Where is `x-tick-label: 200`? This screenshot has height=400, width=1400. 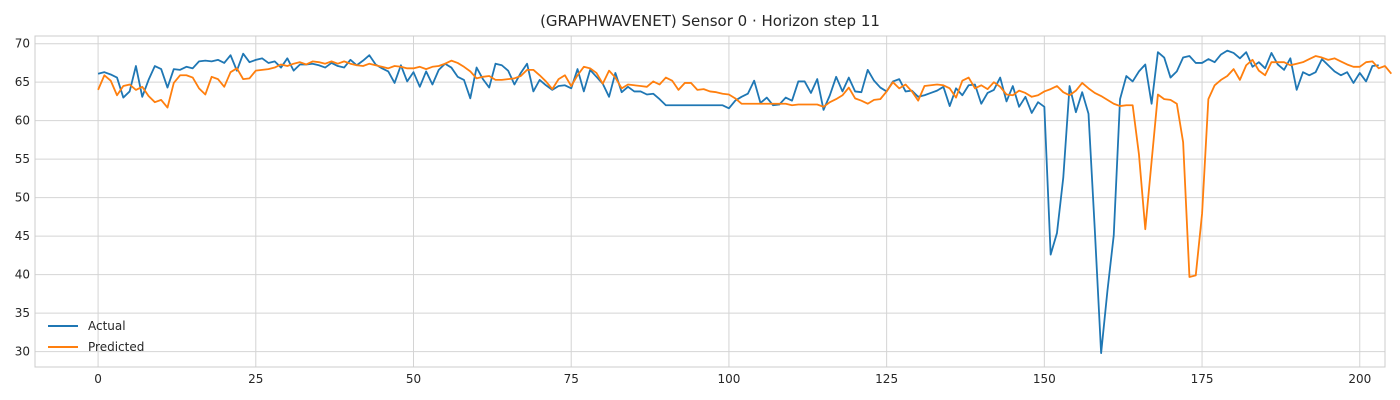 x-tick-label: 200 is located at coordinates (1359, 379).